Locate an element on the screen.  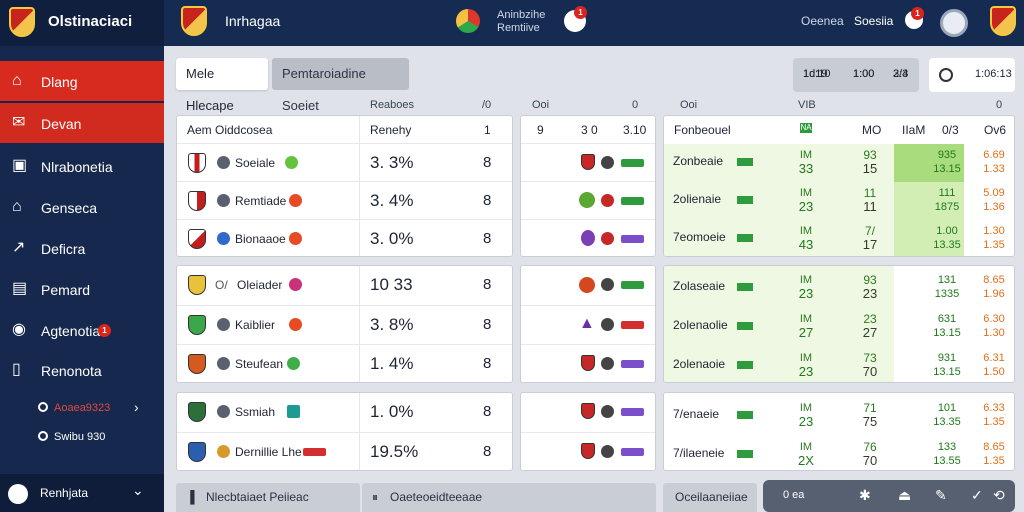
stats-row: Zolaseaie IM 23 93 23 131 1335 8.65 1.96 is located at coordinates (839, 287).